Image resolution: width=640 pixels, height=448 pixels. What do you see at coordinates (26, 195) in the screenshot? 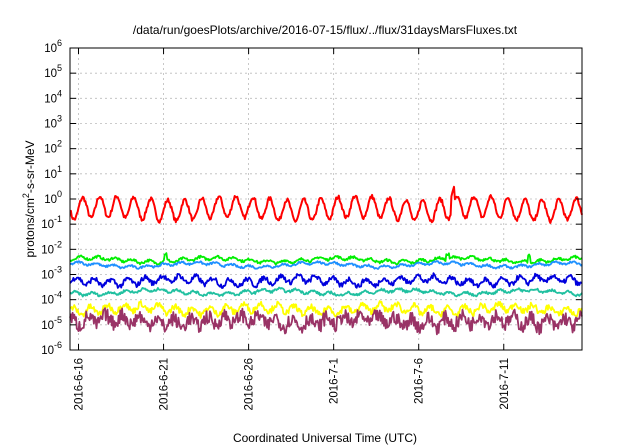
I see `y-axis-label-sup: 2` at bounding box center [26, 195].